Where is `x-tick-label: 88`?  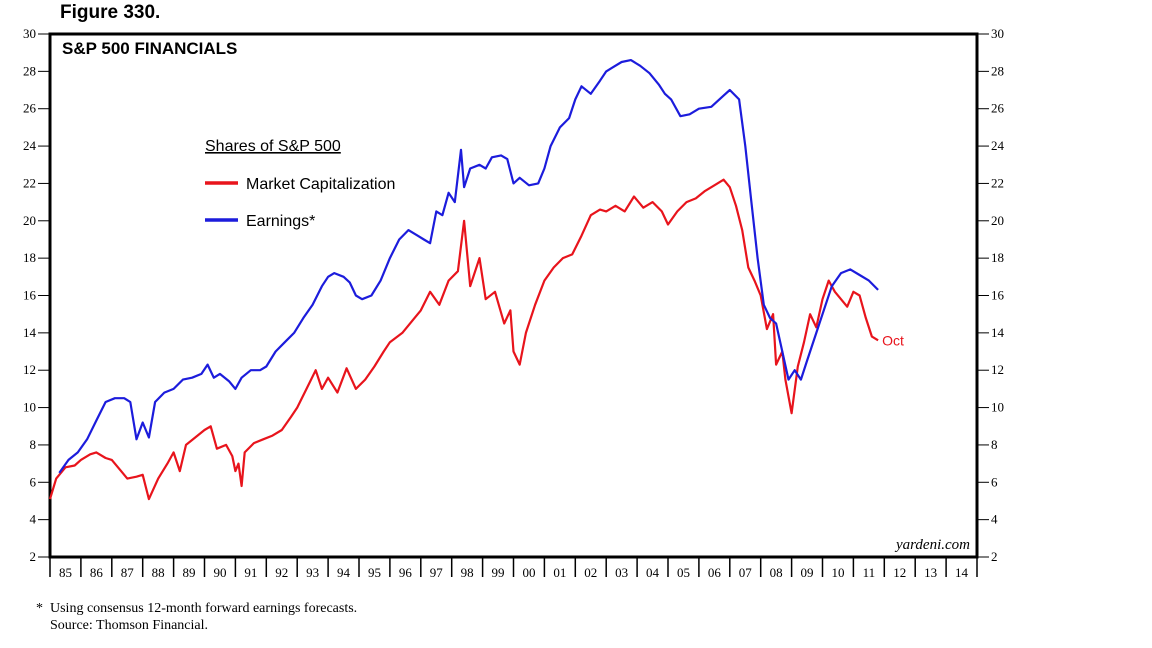 x-tick-label: 88 is located at coordinates (158, 572).